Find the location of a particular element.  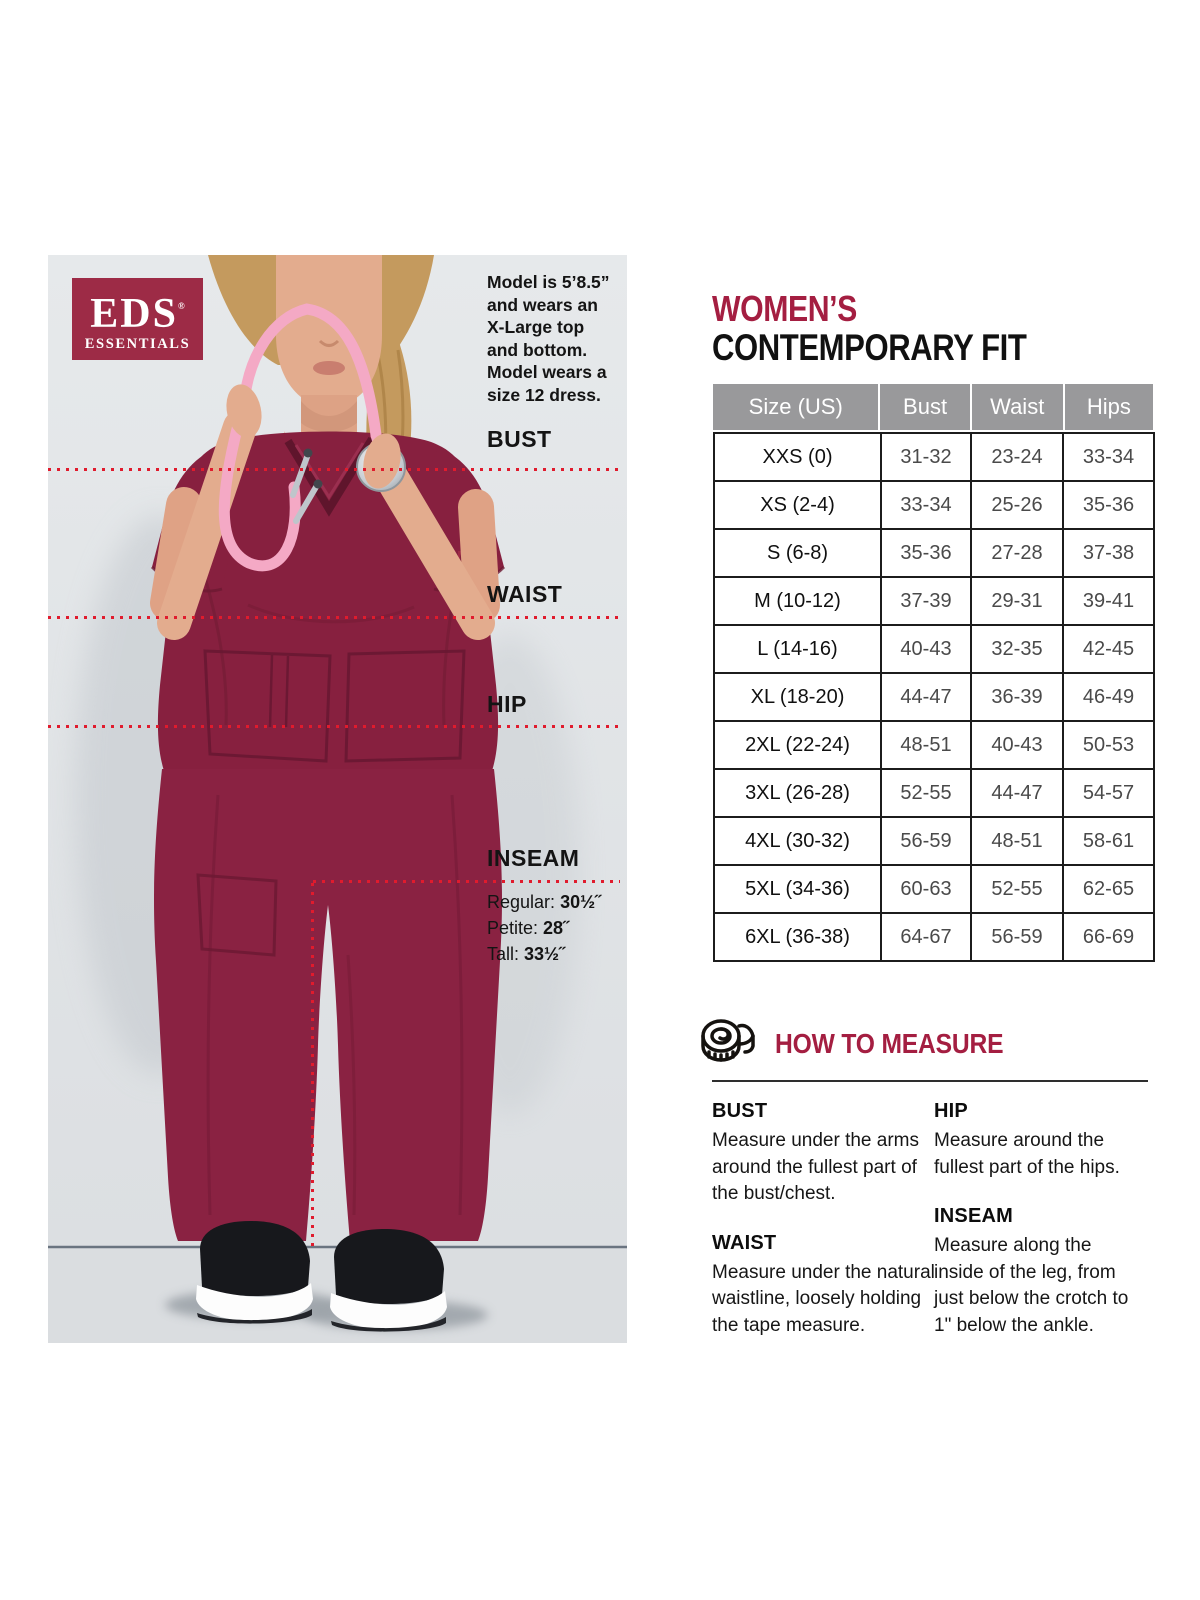

table-row: 4XL (30-32) 56-59 48-51 58-61 is located at coordinates (934, 841).